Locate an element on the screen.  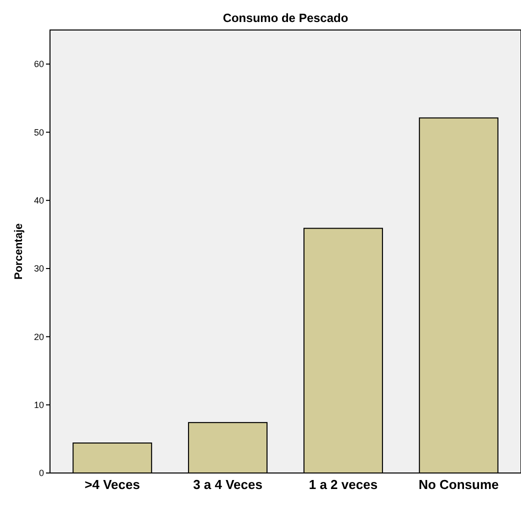
y-tick-label: 0 is located at coordinates (41, 473).